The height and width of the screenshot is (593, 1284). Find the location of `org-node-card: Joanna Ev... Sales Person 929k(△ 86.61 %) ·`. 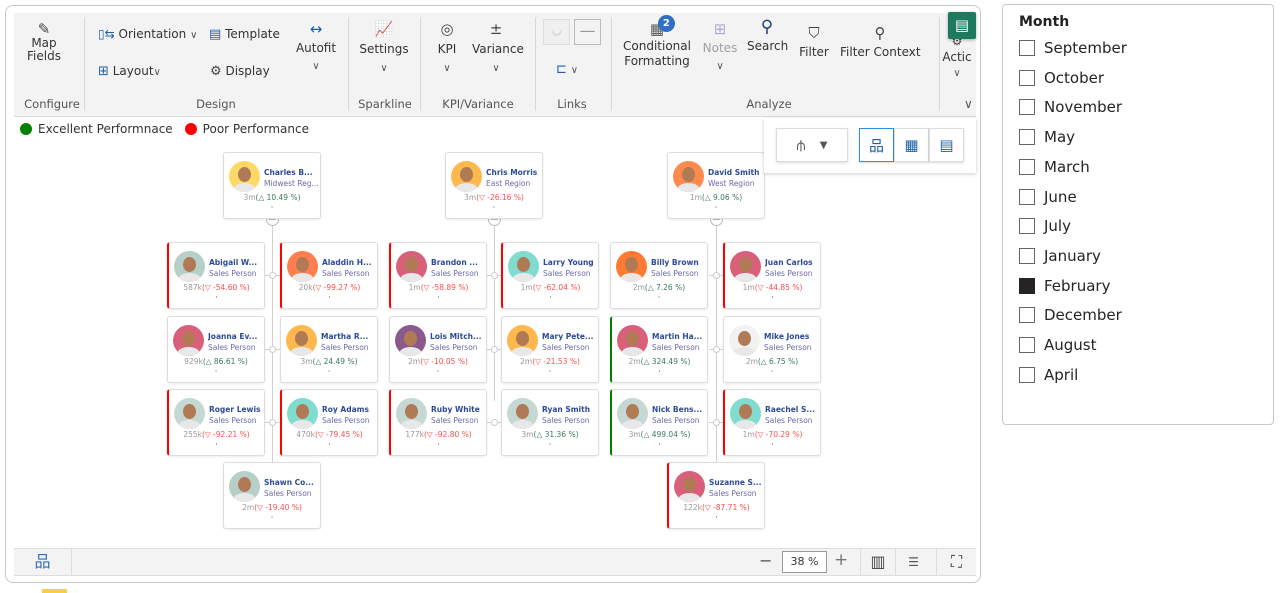

org-node-card: Joanna Ev... Sales Person 929k(△ 86.61 %) · is located at coordinates (216, 349).